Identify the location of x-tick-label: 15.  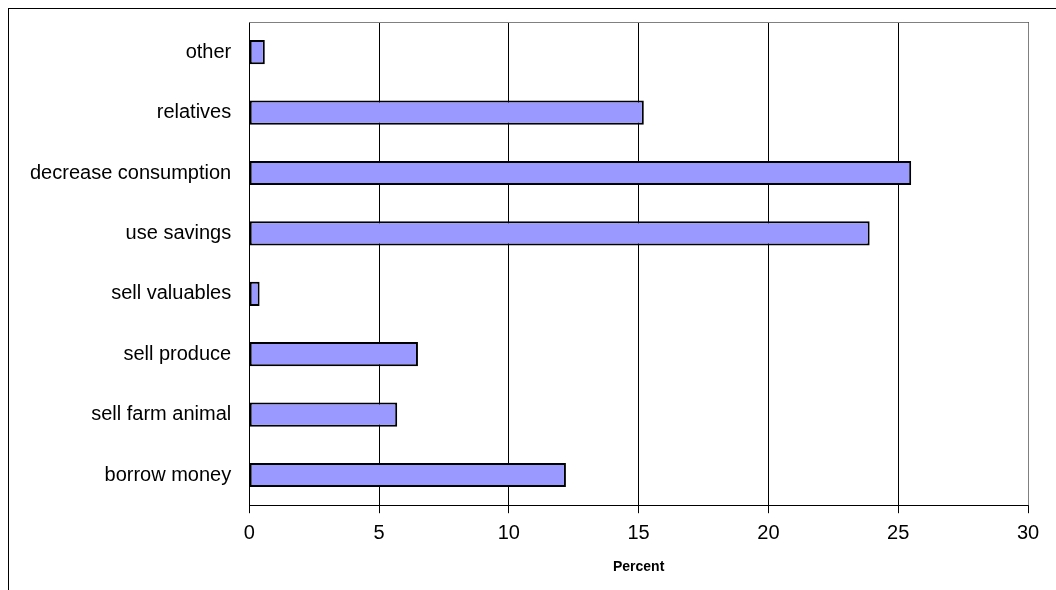
(638, 531).